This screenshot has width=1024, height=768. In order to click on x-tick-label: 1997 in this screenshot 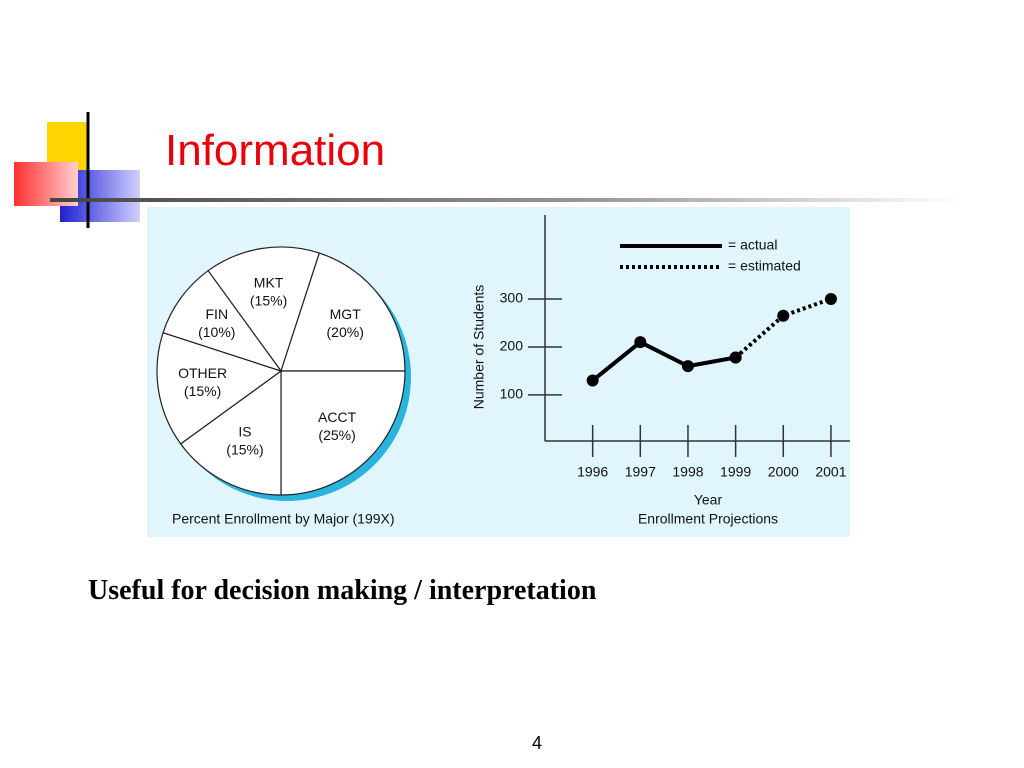, I will do `click(640, 472)`.